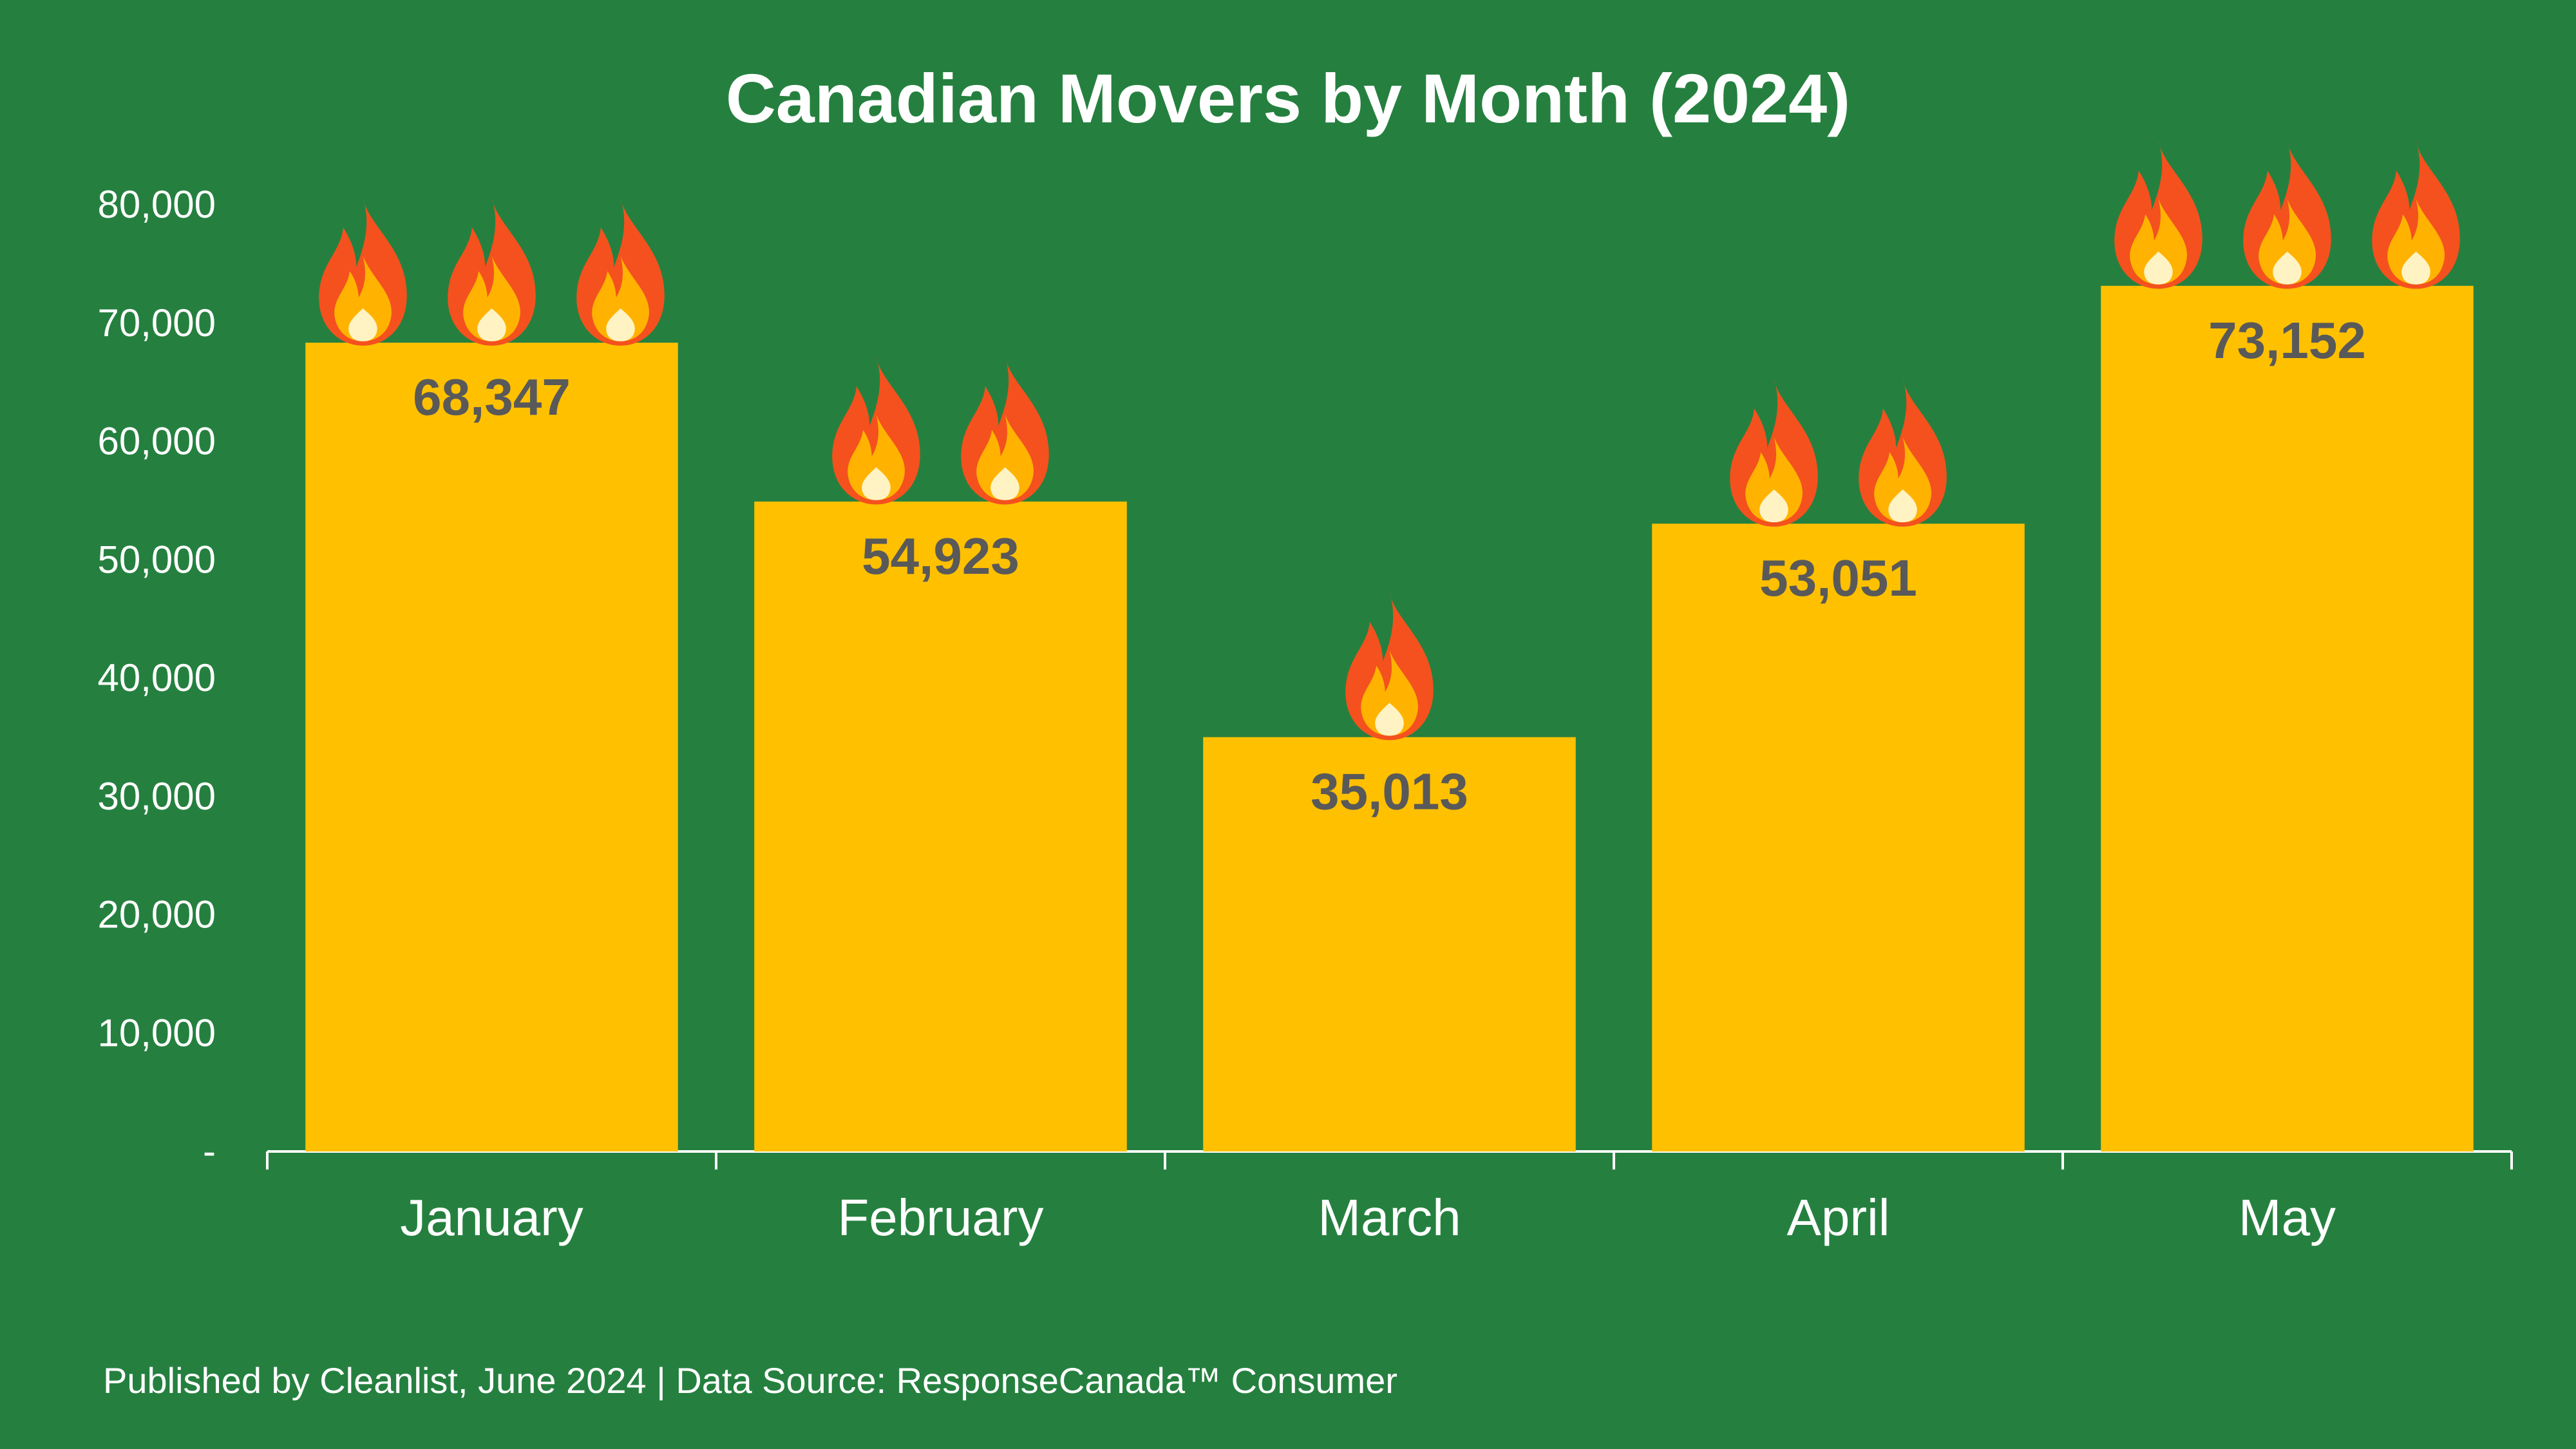 The width and height of the screenshot is (2576, 1449). Describe the element at coordinates (1288, 98) in the screenshot. I see `chart-title: Canadian Movers by Month (2024)` at that location.